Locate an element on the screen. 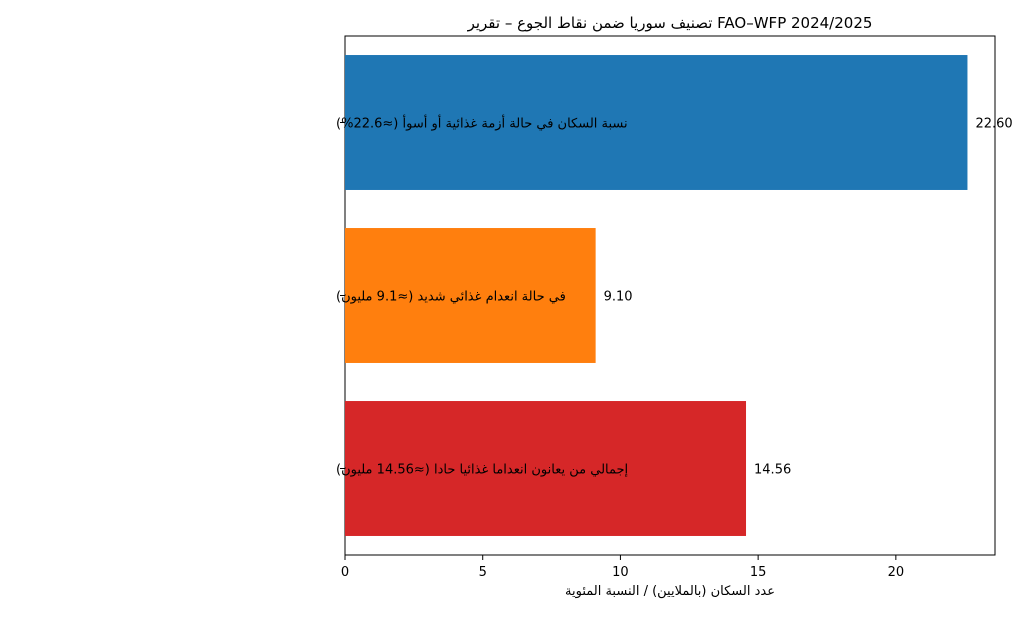  x-axis-label: عدد السكان (بالملايين) / النسبة المئوية is located at coordinates (670, 591).